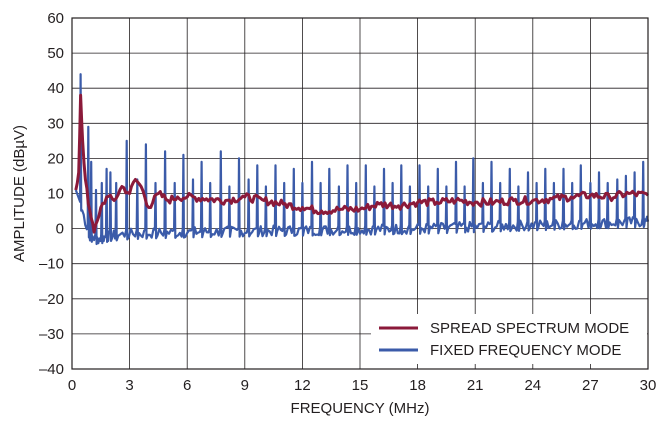  Describe the element at coordinates (51, 334) in the screenshot. I see `y-tick-label: –30` at that location.